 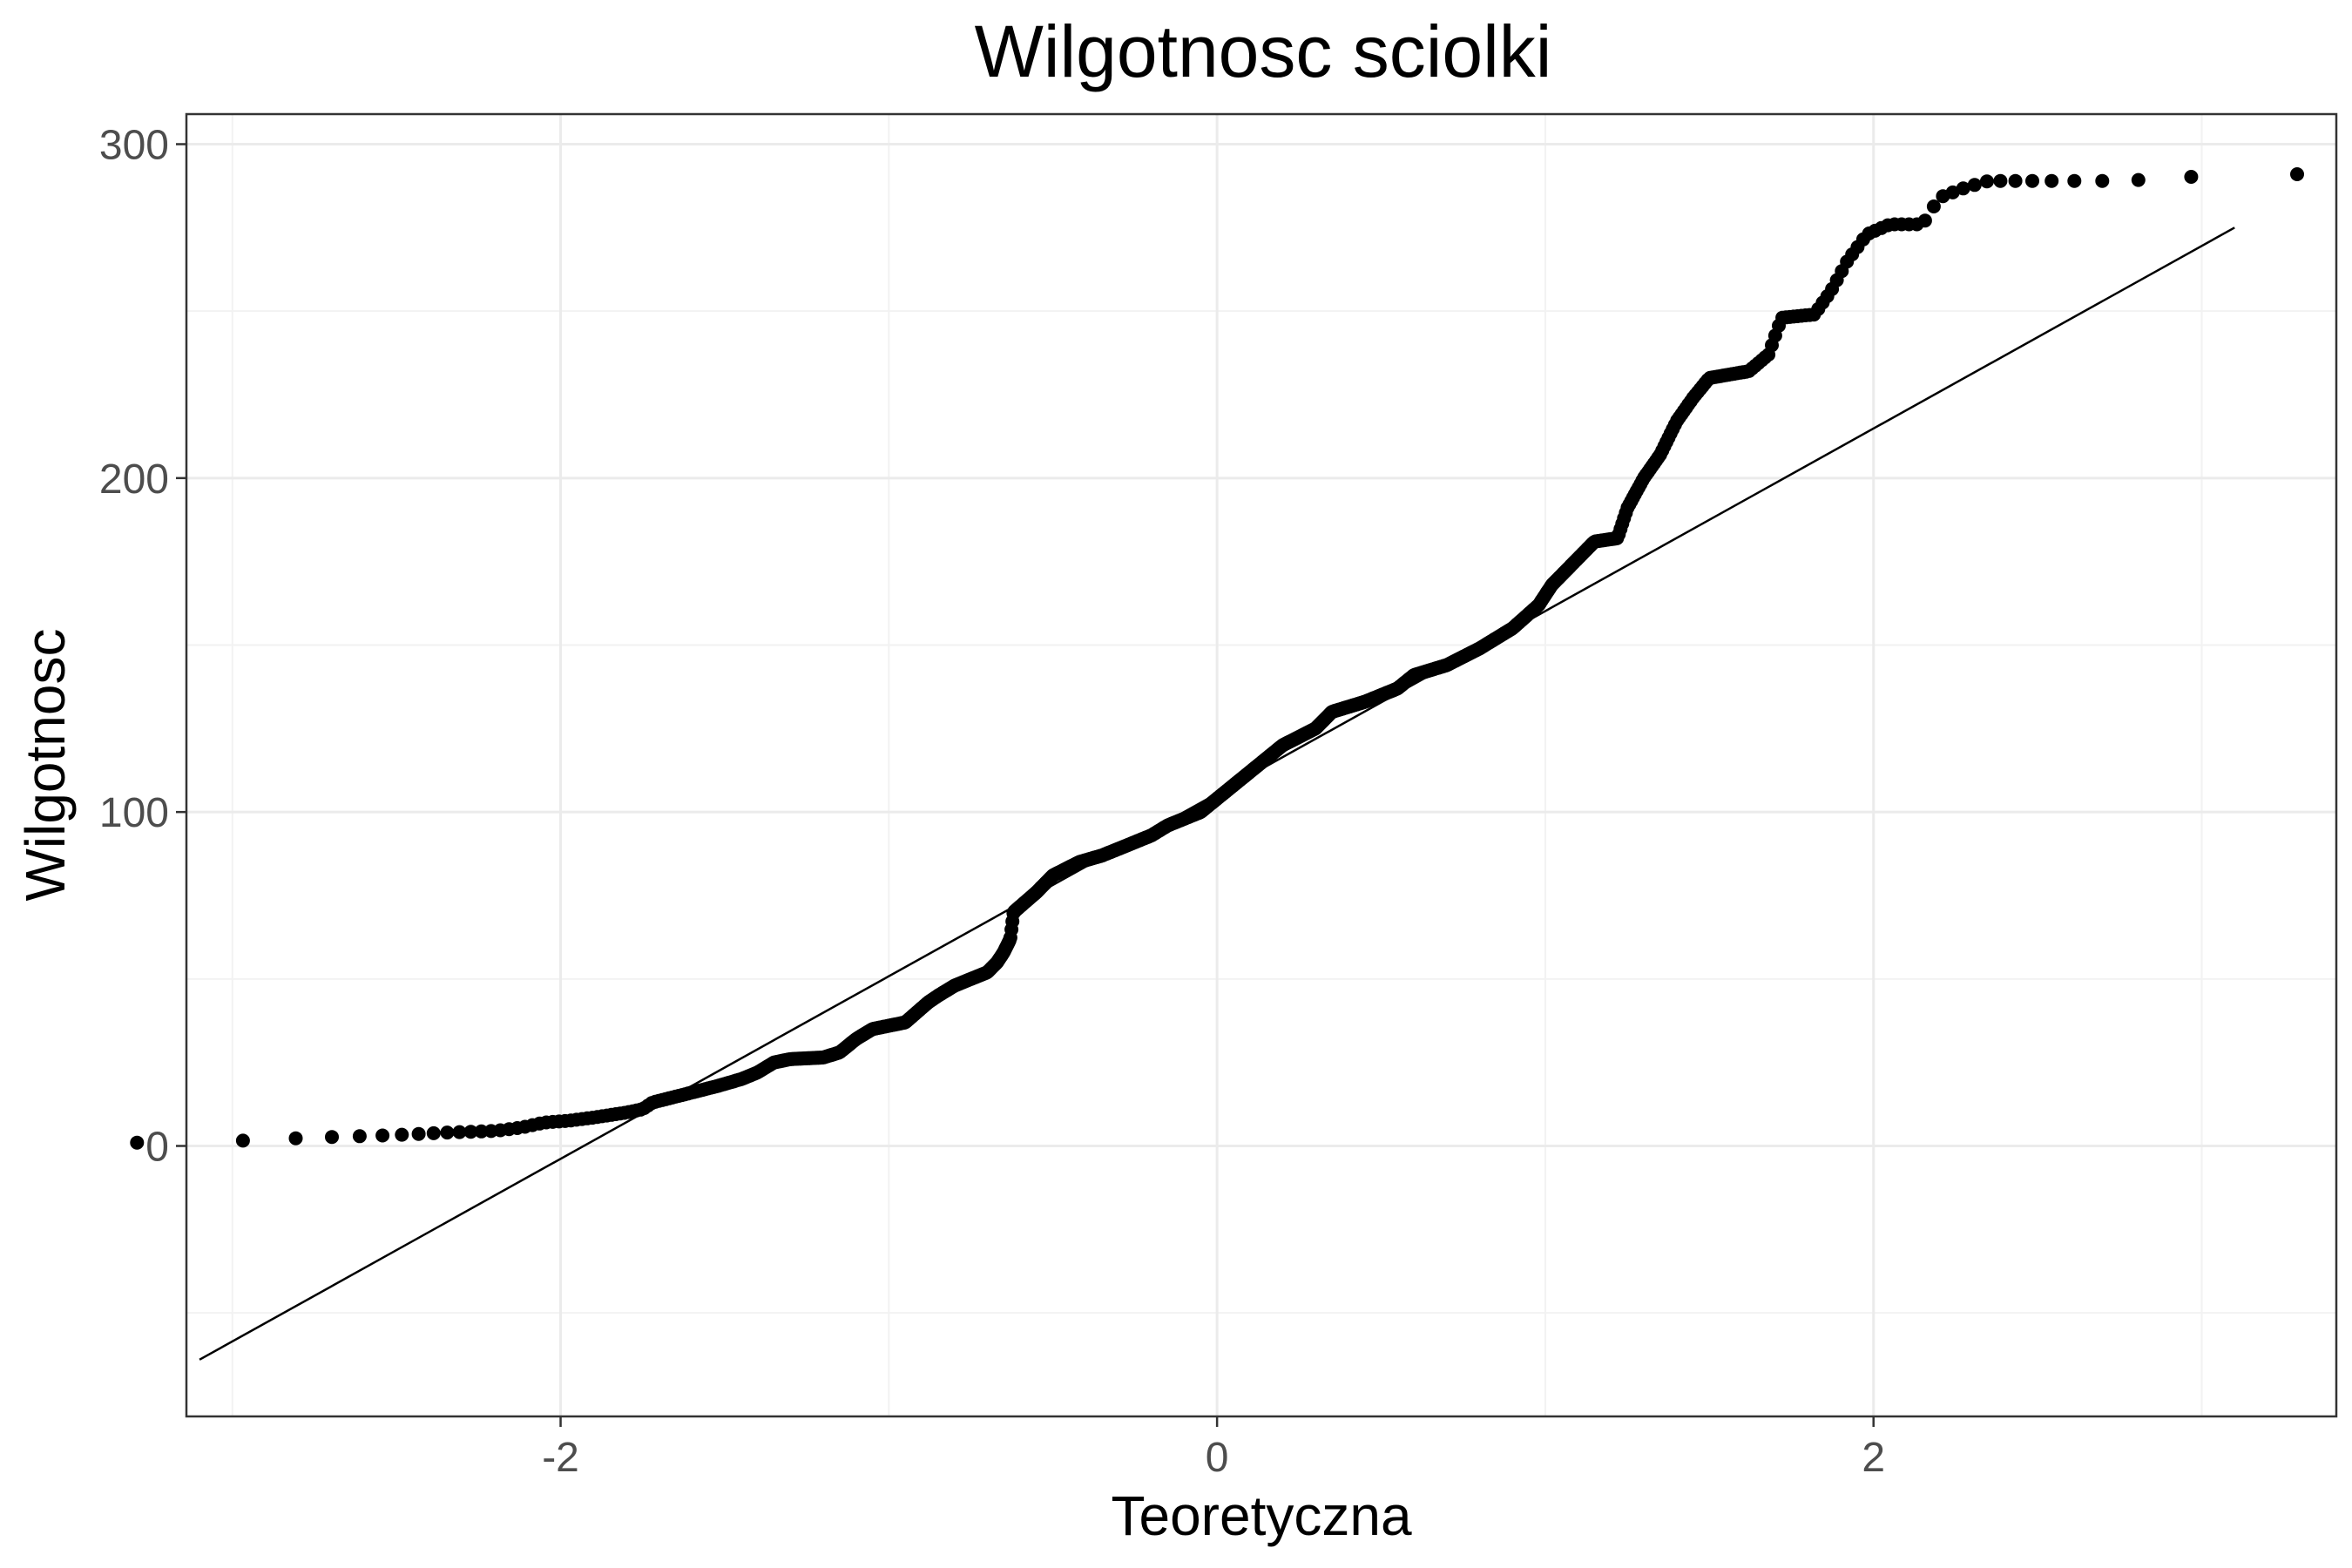 What do you see at coordinates (45, 766) in the screenshot?
I see `y-axis-title: Wilgotnosc` at bounding box center [45, 766].